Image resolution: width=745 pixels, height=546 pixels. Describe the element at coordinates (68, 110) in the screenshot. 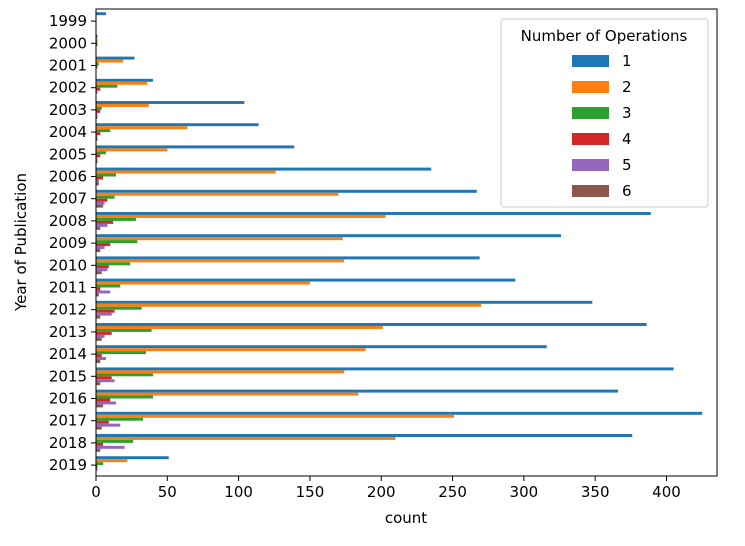

I see `y-tick-label: 2003` at that location.